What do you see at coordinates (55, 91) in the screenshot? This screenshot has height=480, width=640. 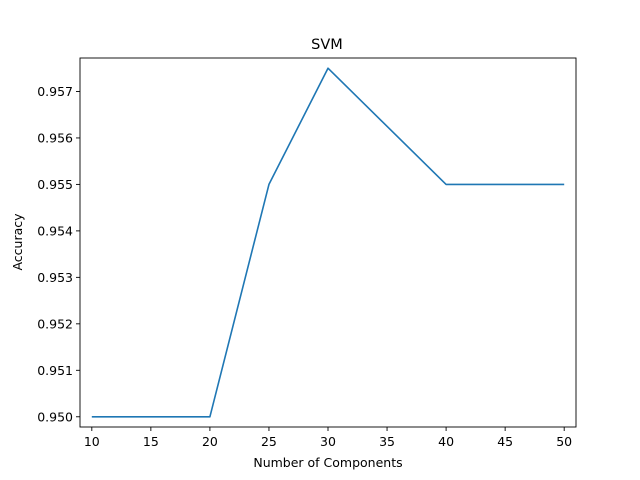 I see `y-tick-label: 0.957` at bounding box center [55, 91].